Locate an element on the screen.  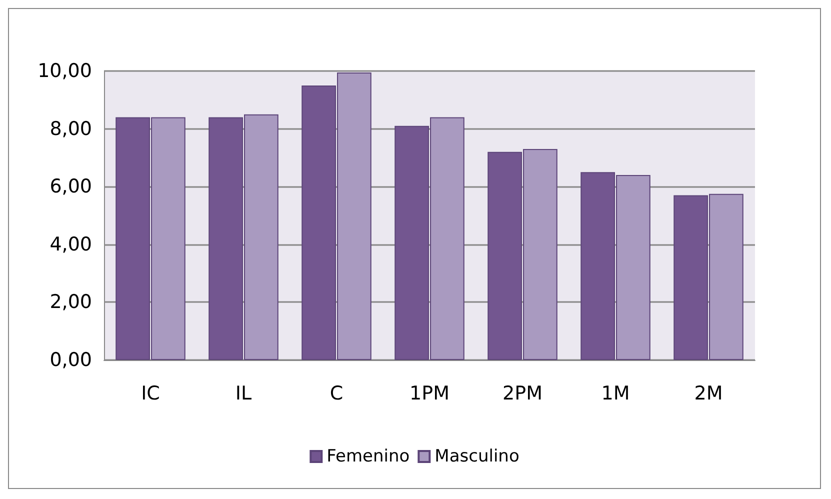
y-tick-label: 8,00 is located at coordinates (71, 129).